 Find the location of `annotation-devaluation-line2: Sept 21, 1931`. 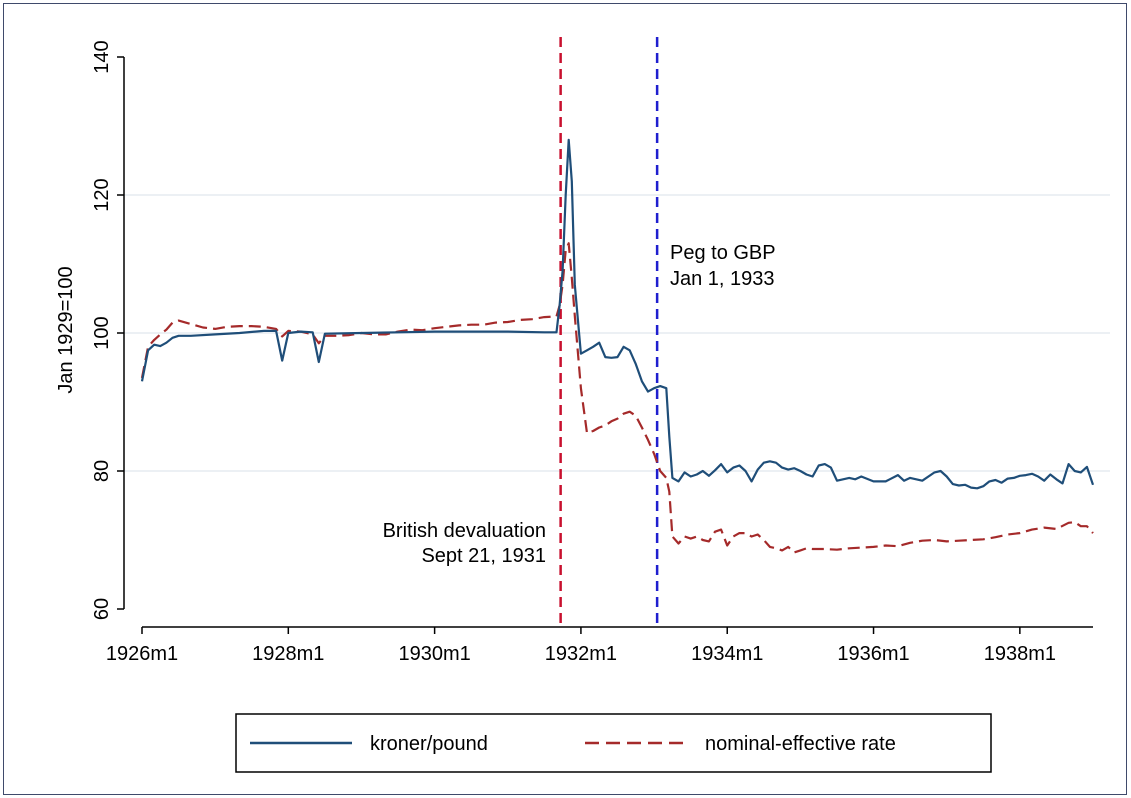

annotation-devaluation-line2: Sept 21, 1931 is located at coordinates (483, 556).